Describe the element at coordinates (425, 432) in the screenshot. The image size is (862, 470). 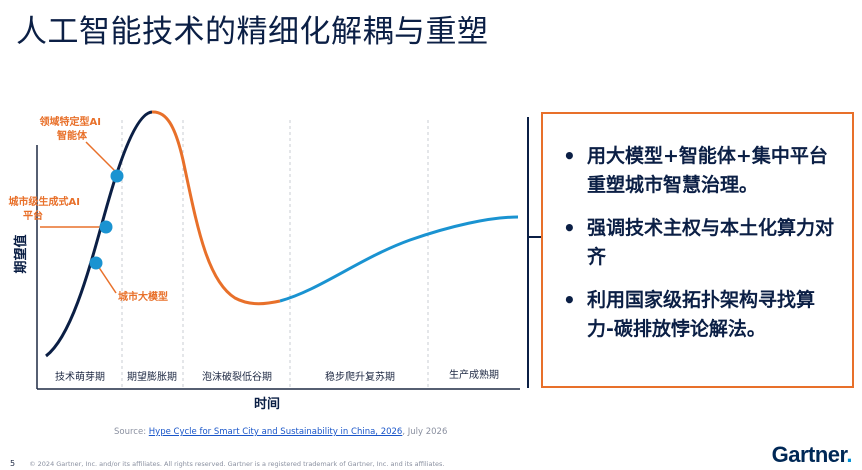
I see `source-suffix: , July 2026` at that location.